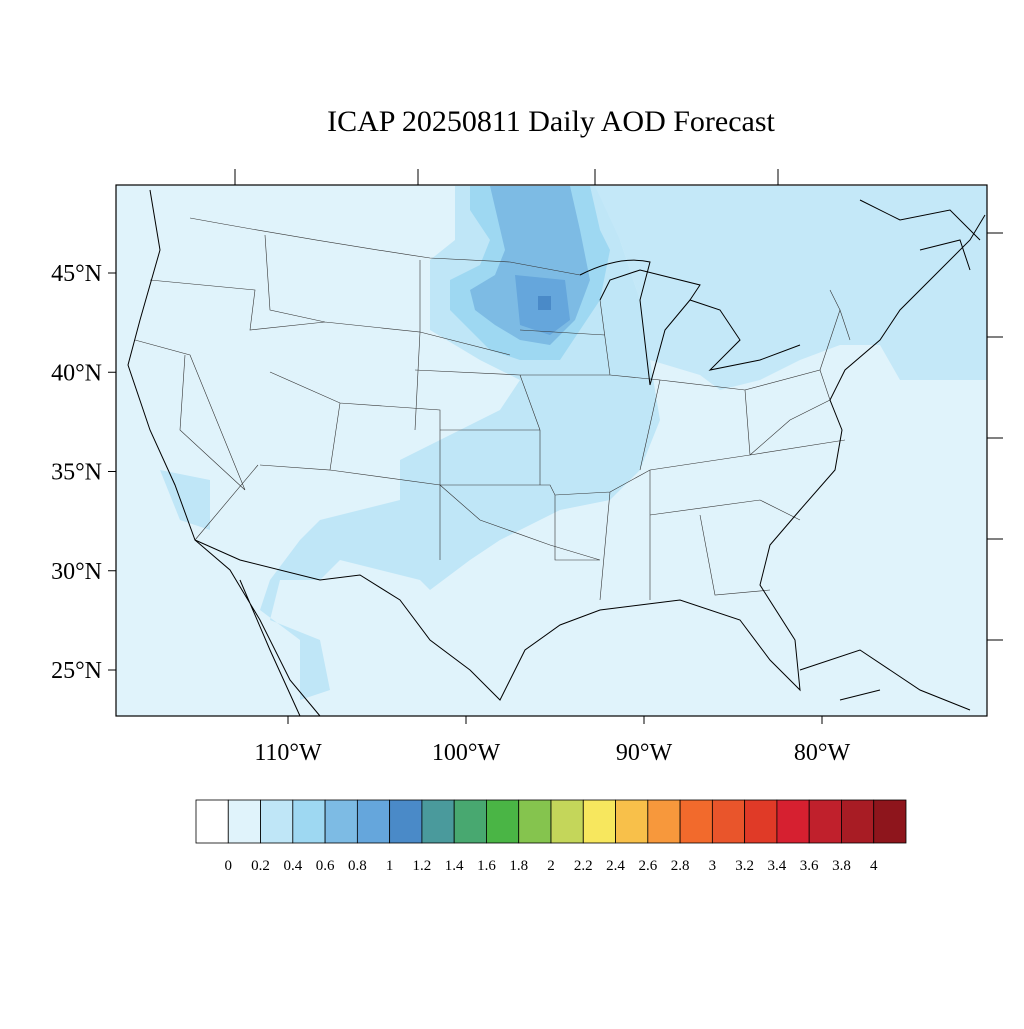 Image resolution: width=1024 pixels, height=1029 pixels. What do you see at coordinates (551, 121) in the screenshot?
I see `map-title: ICAP 20250811 Daily AOD Forecast` at bounding box center [551, 121].